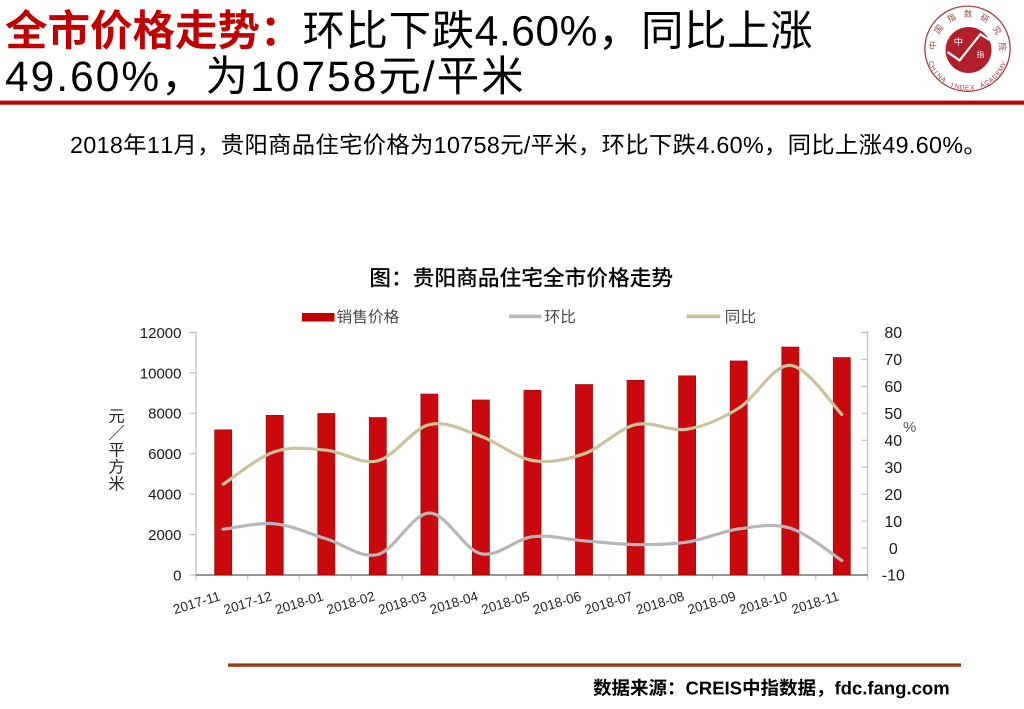  Describe the element at coordinates (893, 576) in the screenshot. I see `svg-text: -10` at that location.